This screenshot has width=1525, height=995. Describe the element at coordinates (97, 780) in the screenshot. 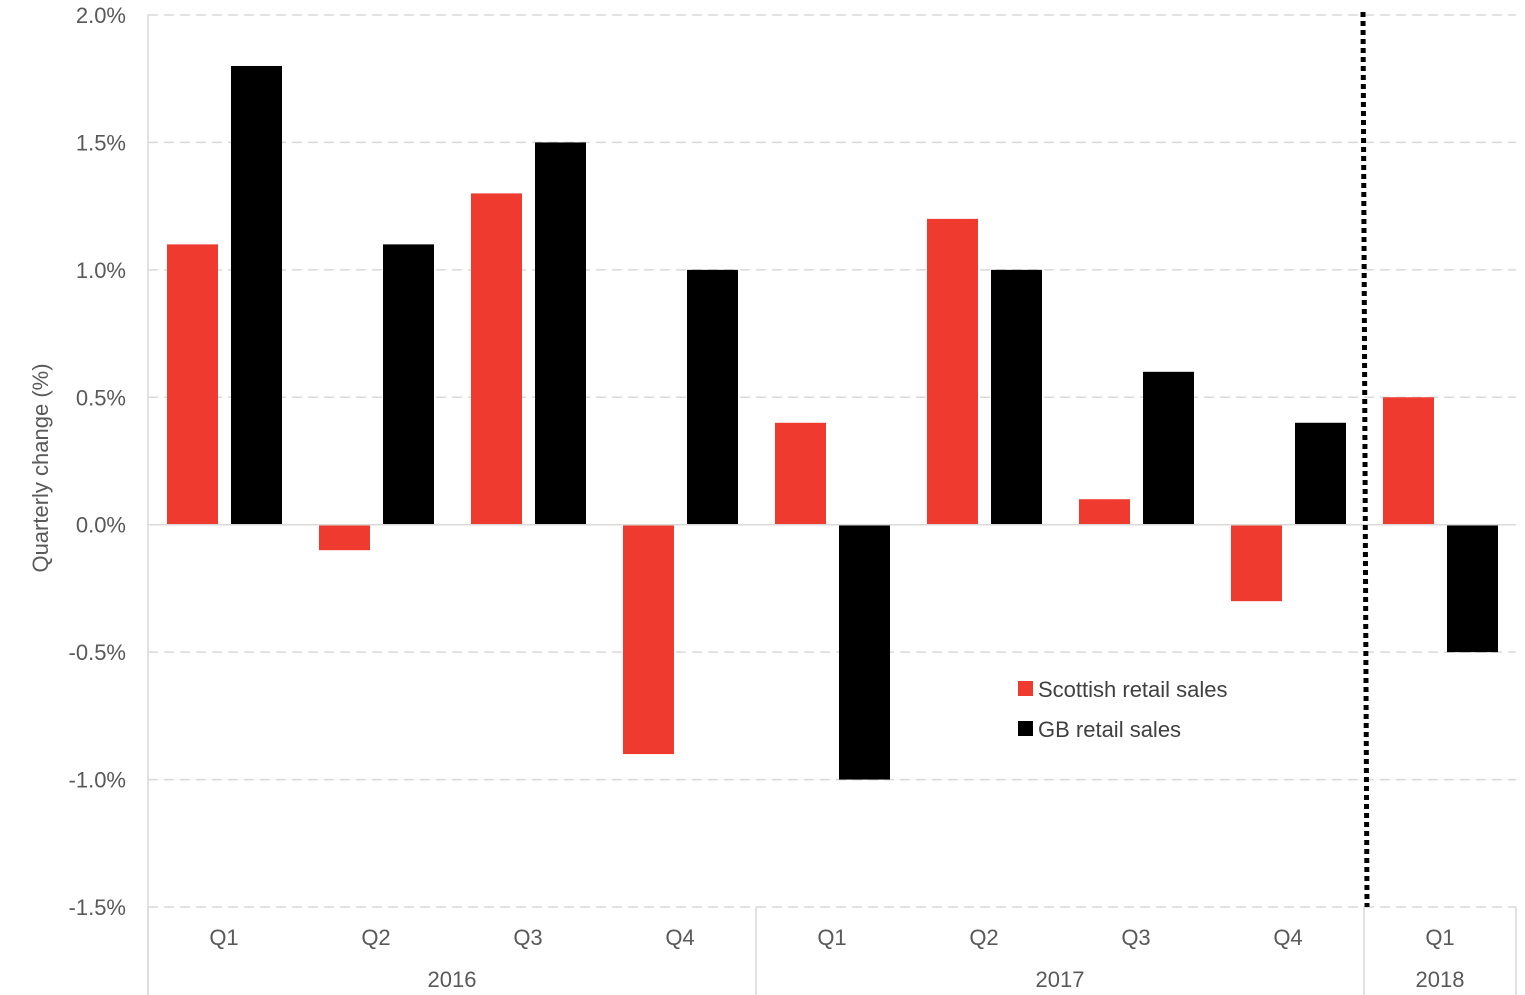

I see `y-tick-label: -1.0%` at that location.